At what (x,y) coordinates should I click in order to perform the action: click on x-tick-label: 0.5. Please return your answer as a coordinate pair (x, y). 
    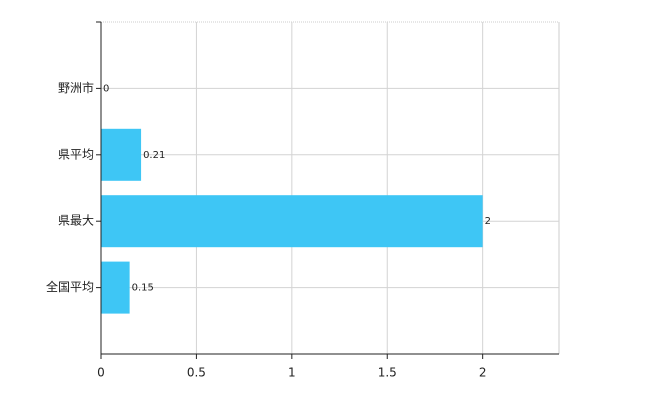
    Looking at the image, I should click on (196, 373).